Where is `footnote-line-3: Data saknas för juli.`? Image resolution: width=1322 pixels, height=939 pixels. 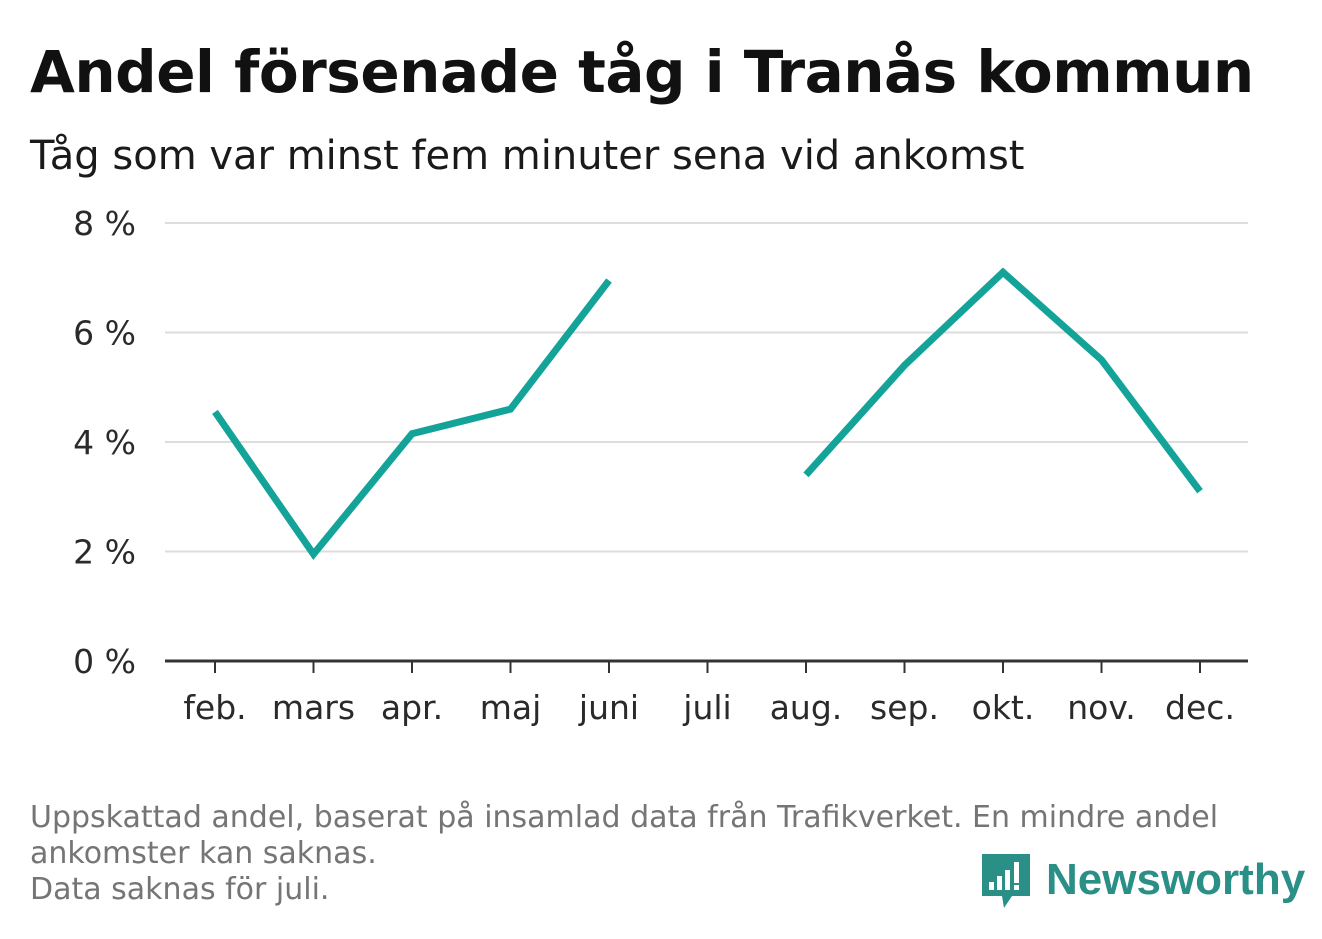
footnote-line-3: Data saknas för juli. is located at coordinates (180, 889).